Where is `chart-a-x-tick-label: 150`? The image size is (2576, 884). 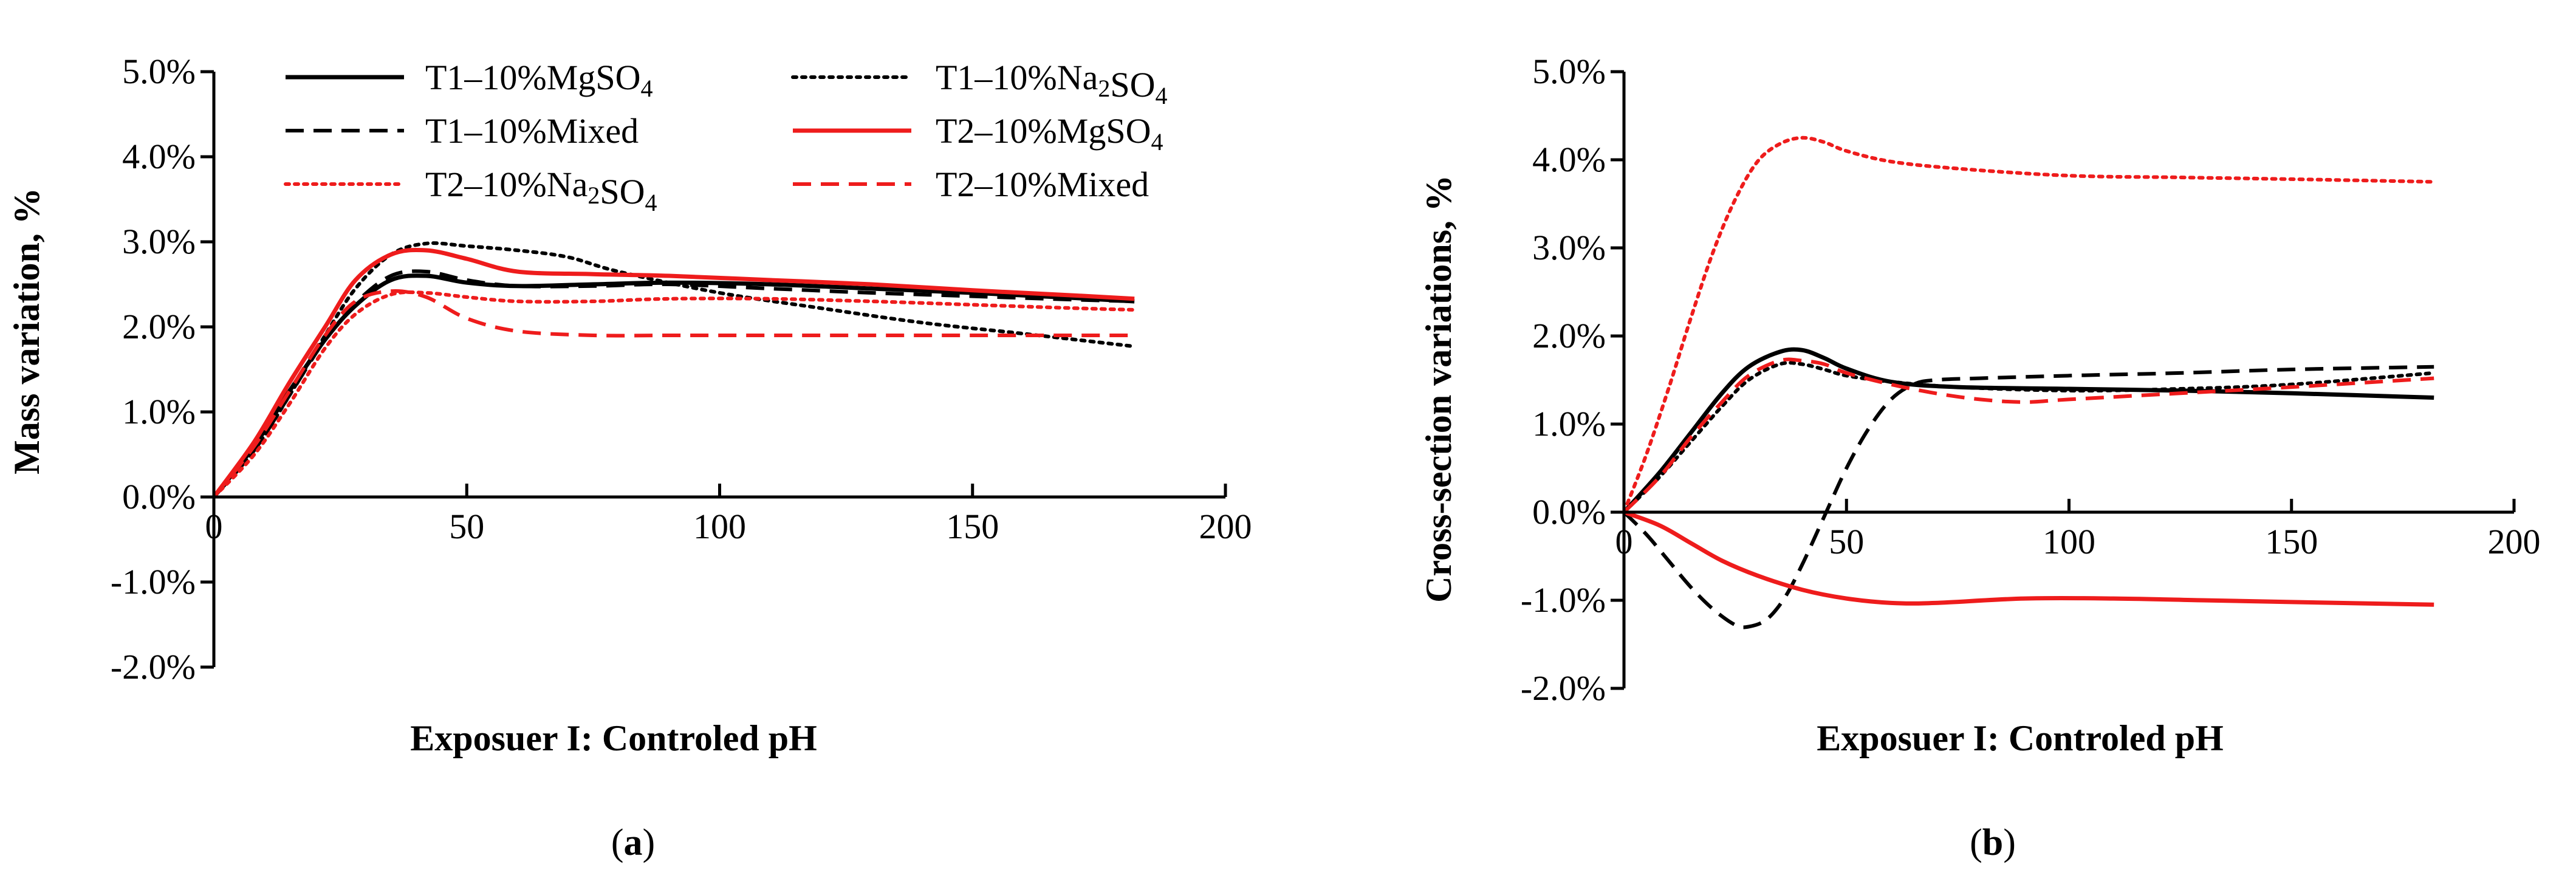
chart-a-x-tick-label: 150 is located at coordinates (972, 526).